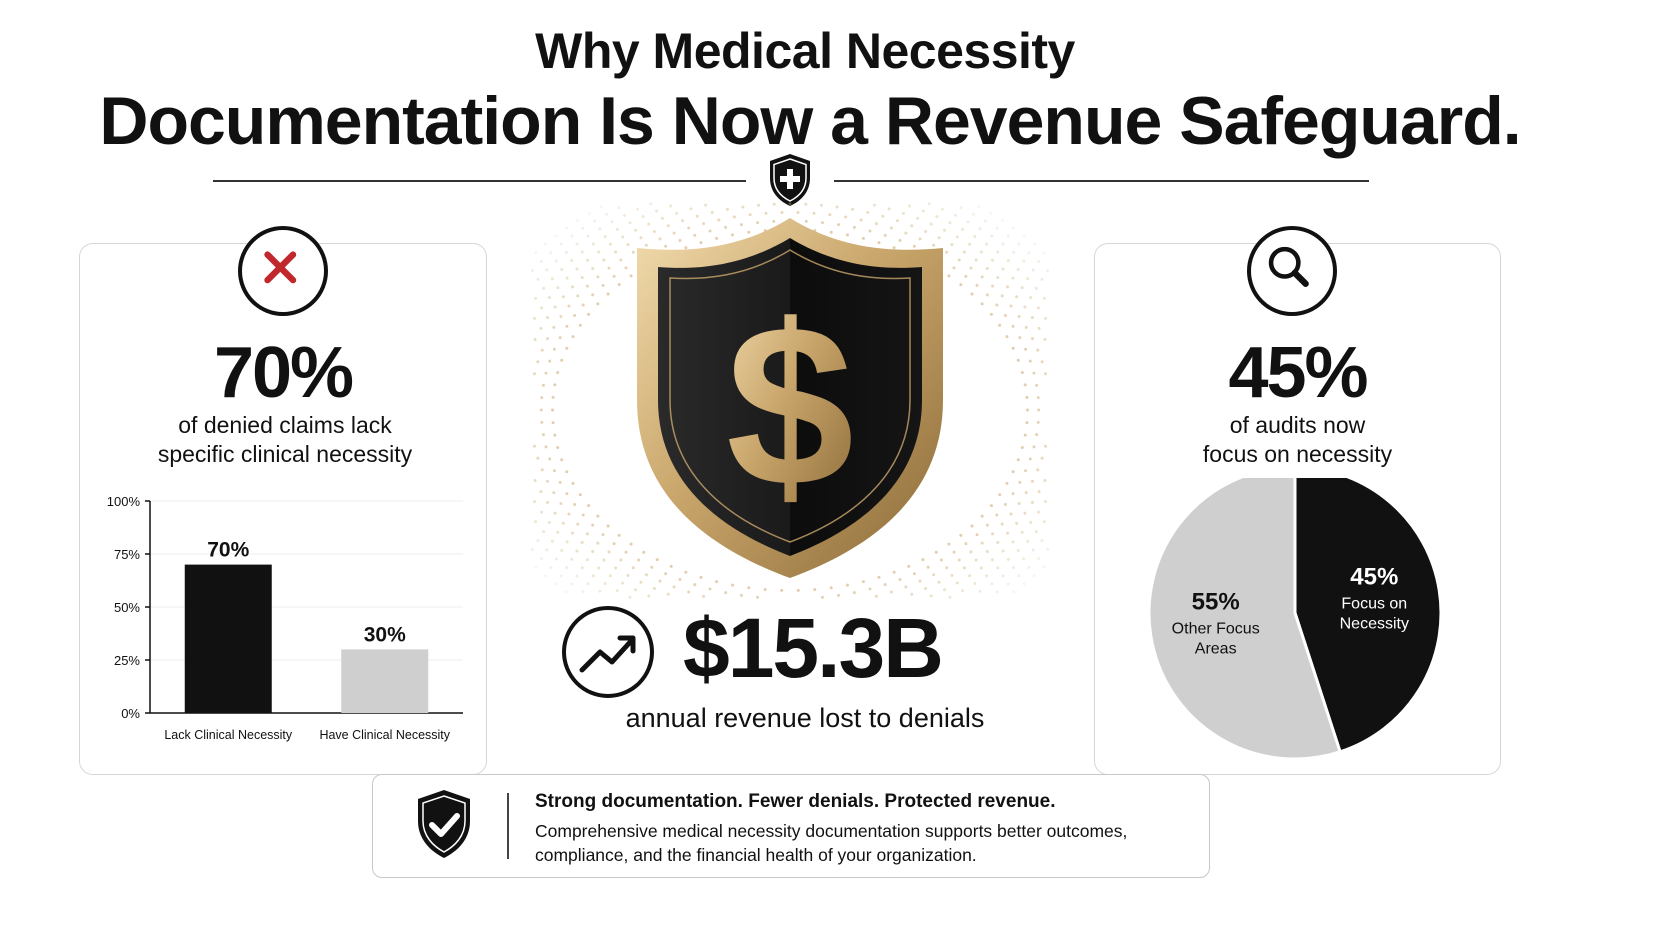 This screenshot has width=1672, height=941. Describe the element at coordinates (1216, 629) in the screenshot. I see `pie-name-label: Other Focus` at that location.